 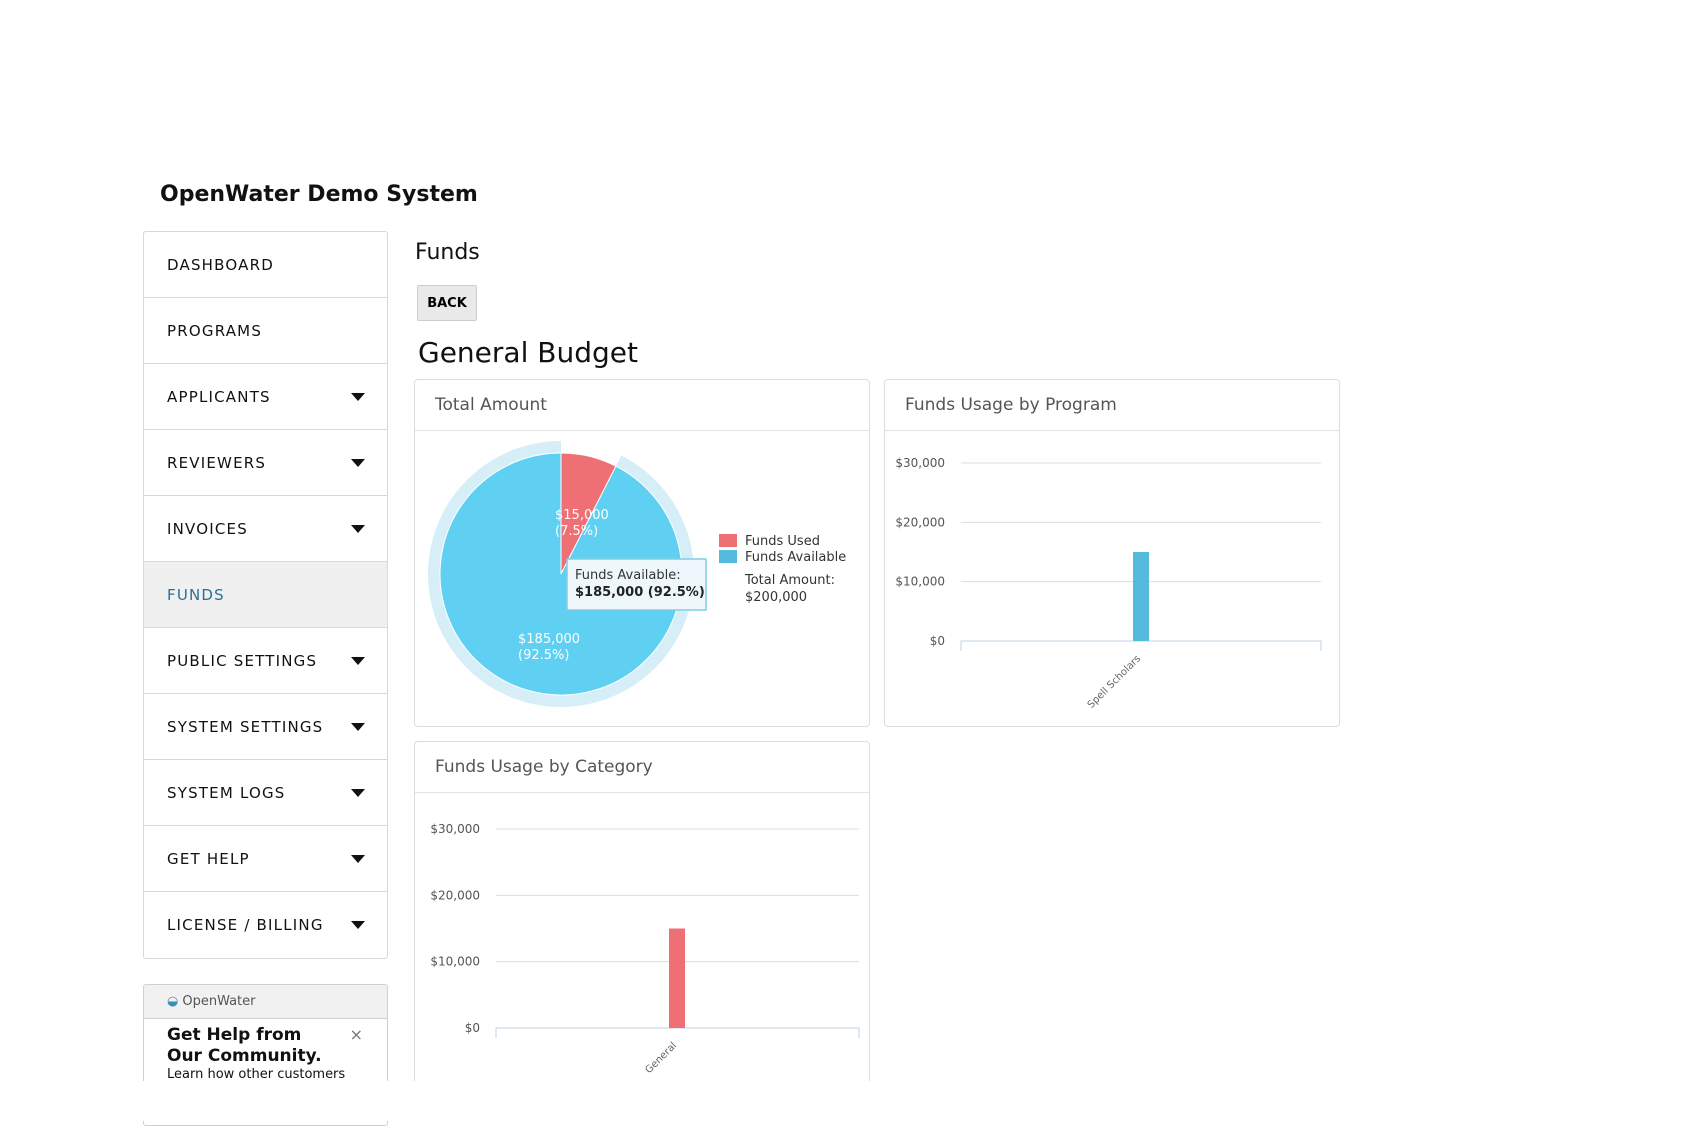 I want to click on app-title: OpenWater Demo System, so click(x=319, y=194).